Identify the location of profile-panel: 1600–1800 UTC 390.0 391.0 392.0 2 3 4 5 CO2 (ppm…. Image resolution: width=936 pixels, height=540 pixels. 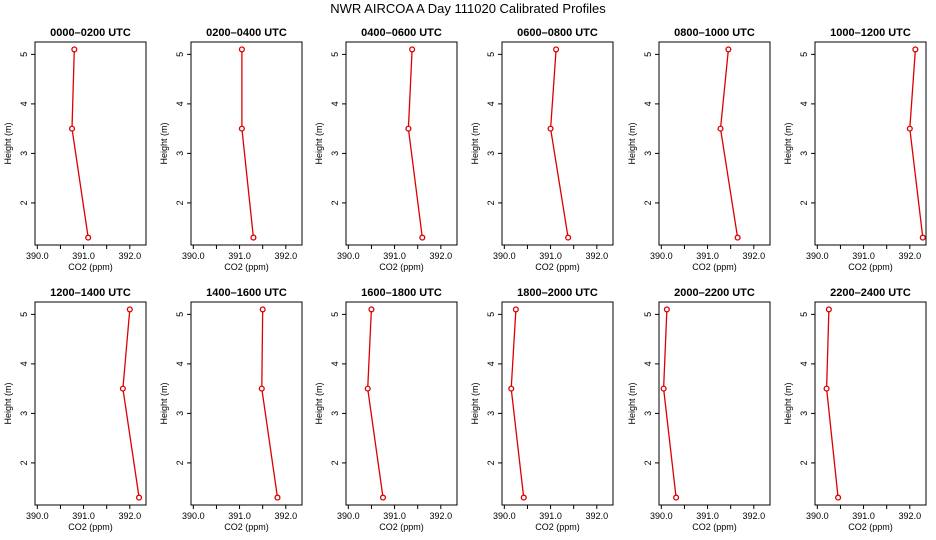
(386, 409).